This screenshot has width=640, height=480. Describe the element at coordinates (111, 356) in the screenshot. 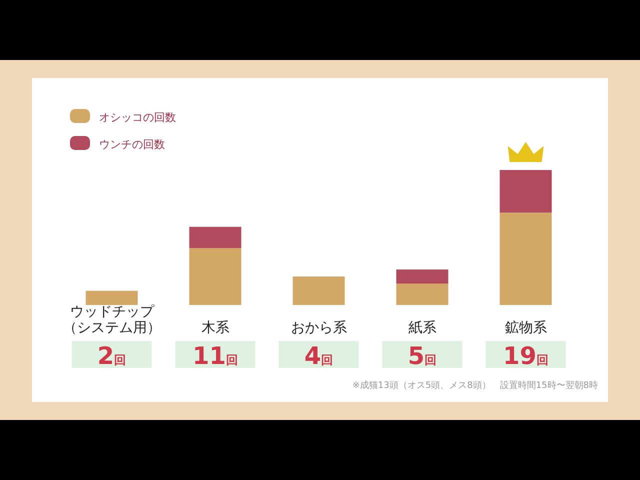

I see `text: 2回` at that location.